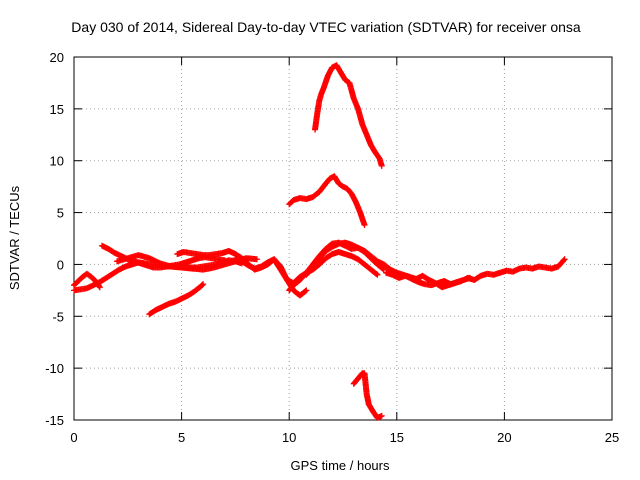 The width and height of the screenshot is (640, 480). What do you see at coordinates (504, 437) in the screenshot?
I see `x-tick-label: 20` at bounding box center [504, 437].